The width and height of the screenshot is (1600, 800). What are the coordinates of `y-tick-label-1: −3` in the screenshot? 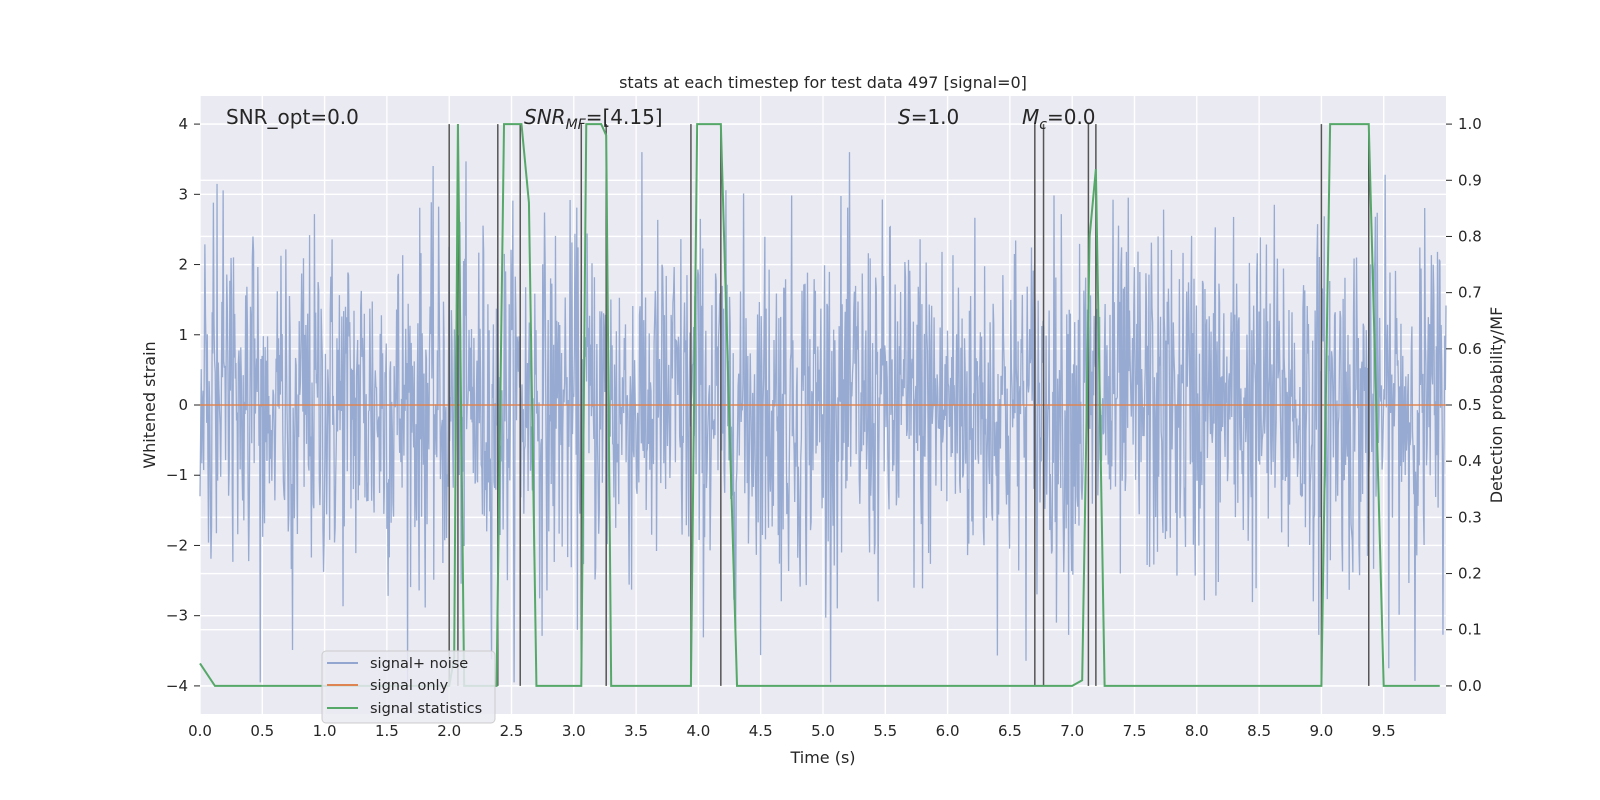 It's located at (177, 616).